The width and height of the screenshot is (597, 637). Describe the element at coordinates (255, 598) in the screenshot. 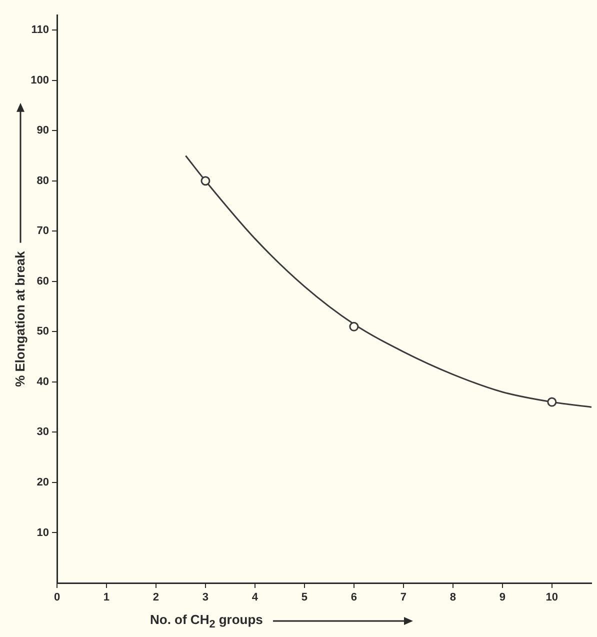

I see `x-tick-label: 4` at that location.